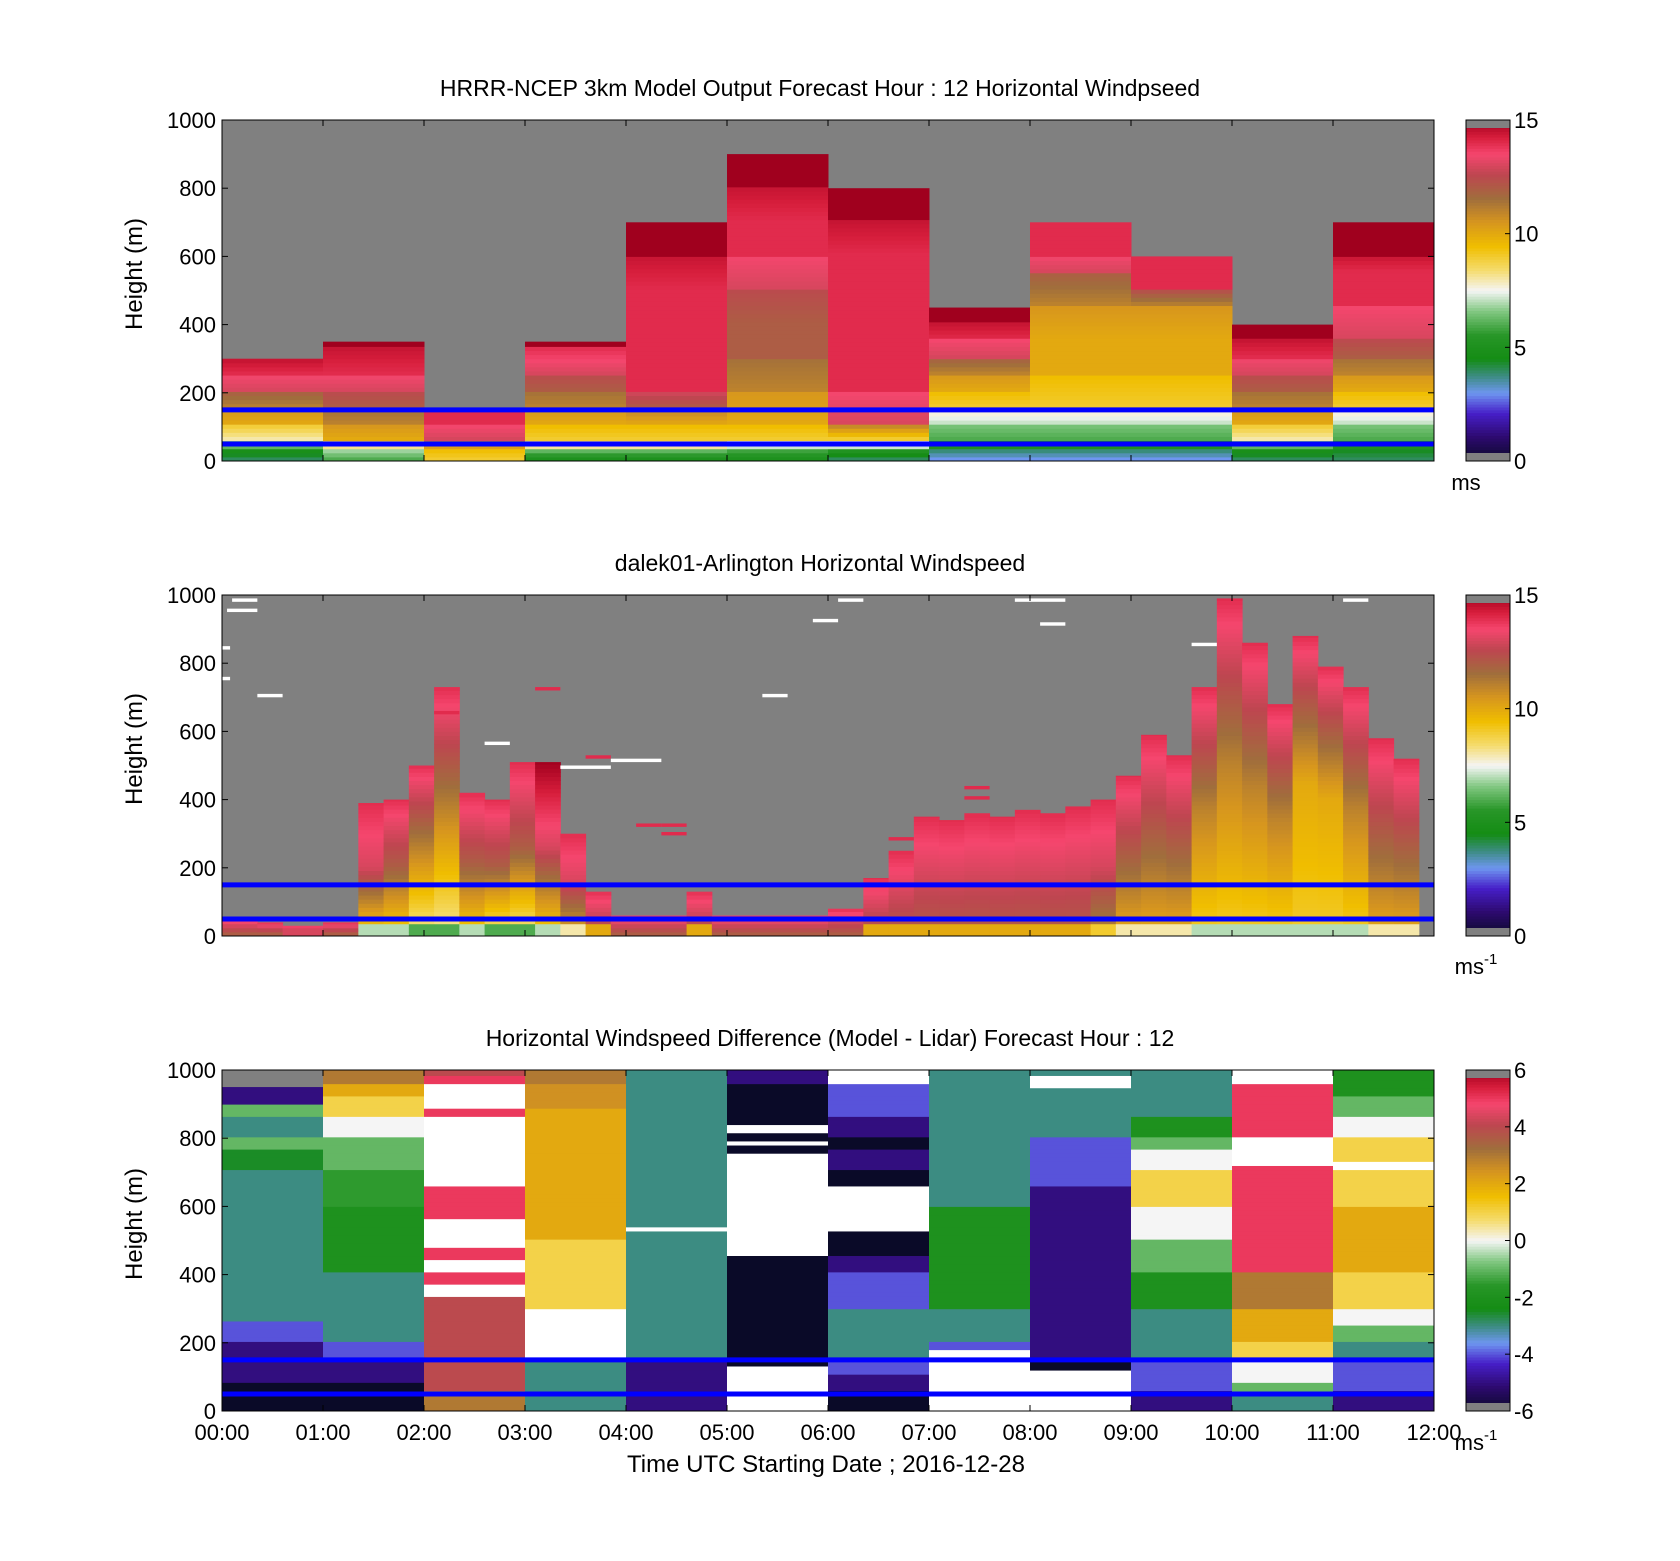 The height and width of the screenshot is (1561, 1680). I want to click on heatmap-streak, so click(270, 695).